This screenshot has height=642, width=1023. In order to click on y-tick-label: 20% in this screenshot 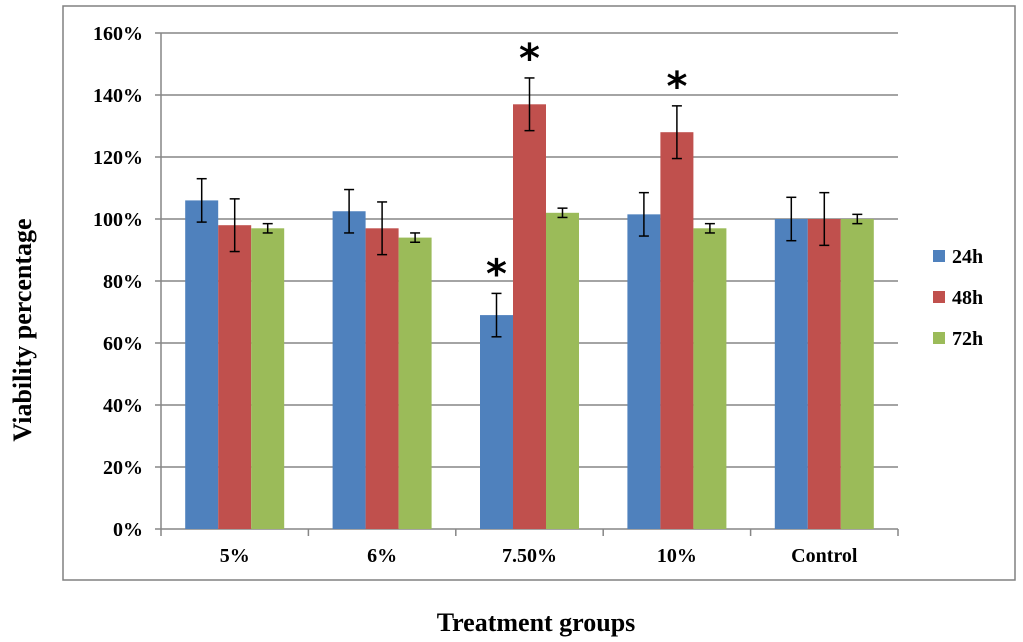, I will do `click(123, 468)`.